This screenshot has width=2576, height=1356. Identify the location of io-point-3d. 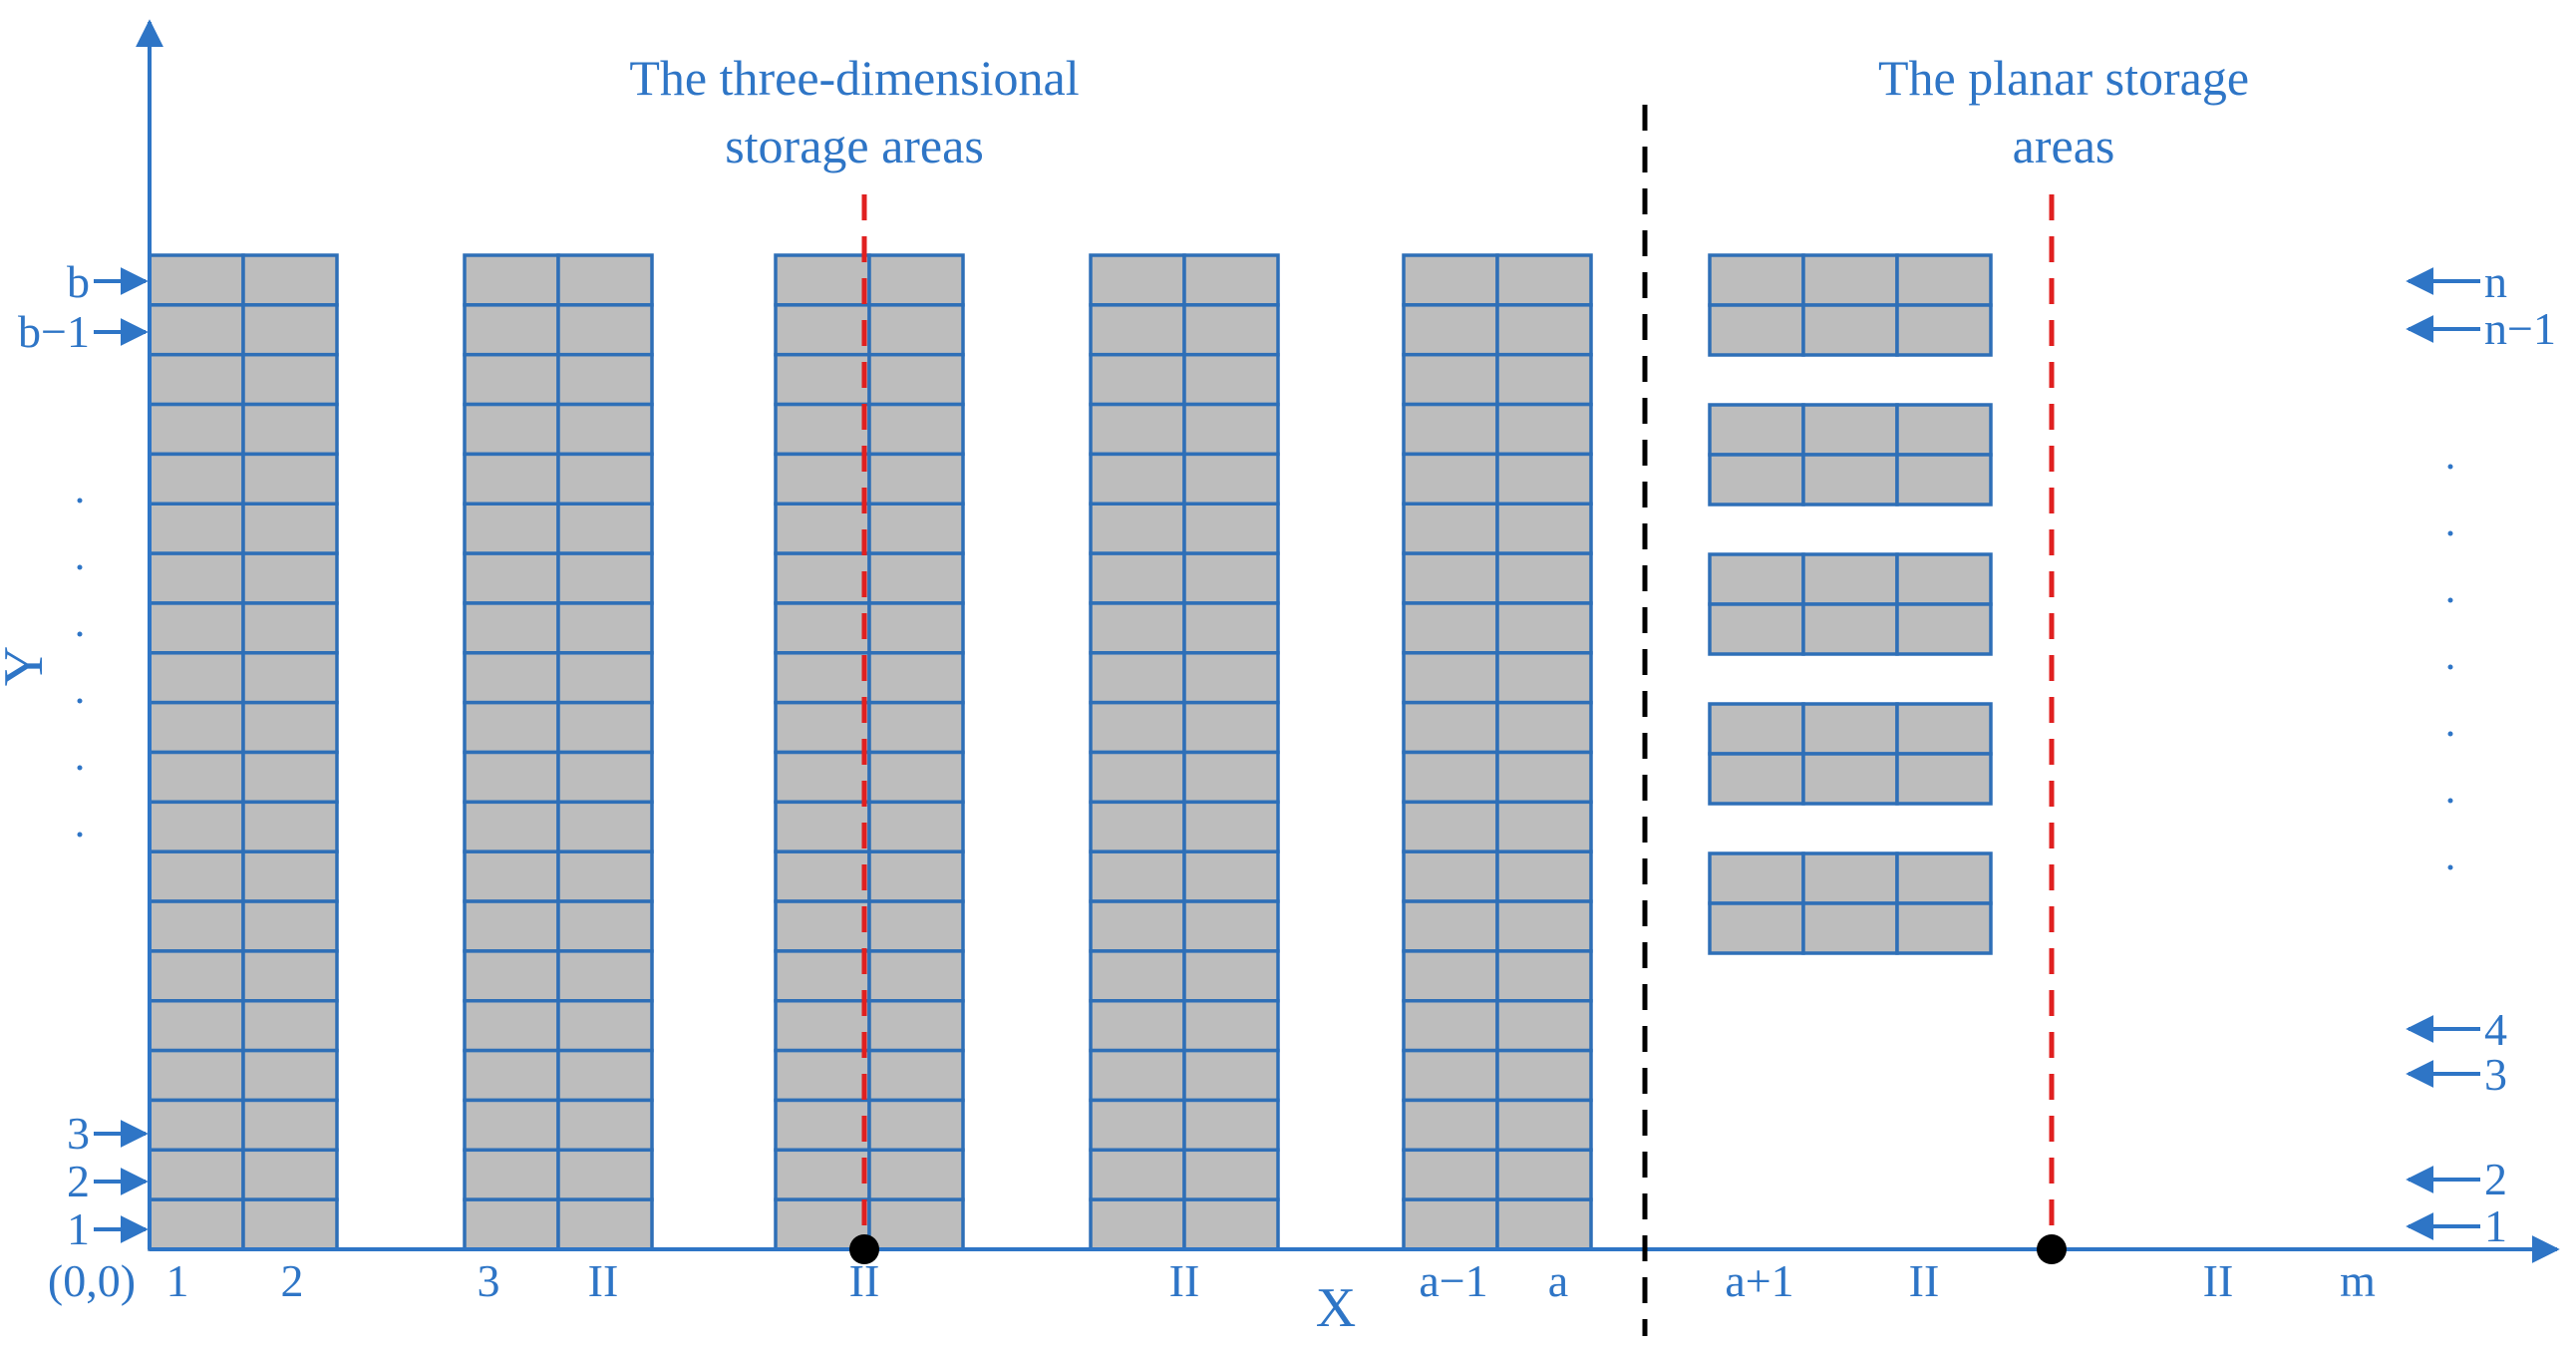
(864, 1249).